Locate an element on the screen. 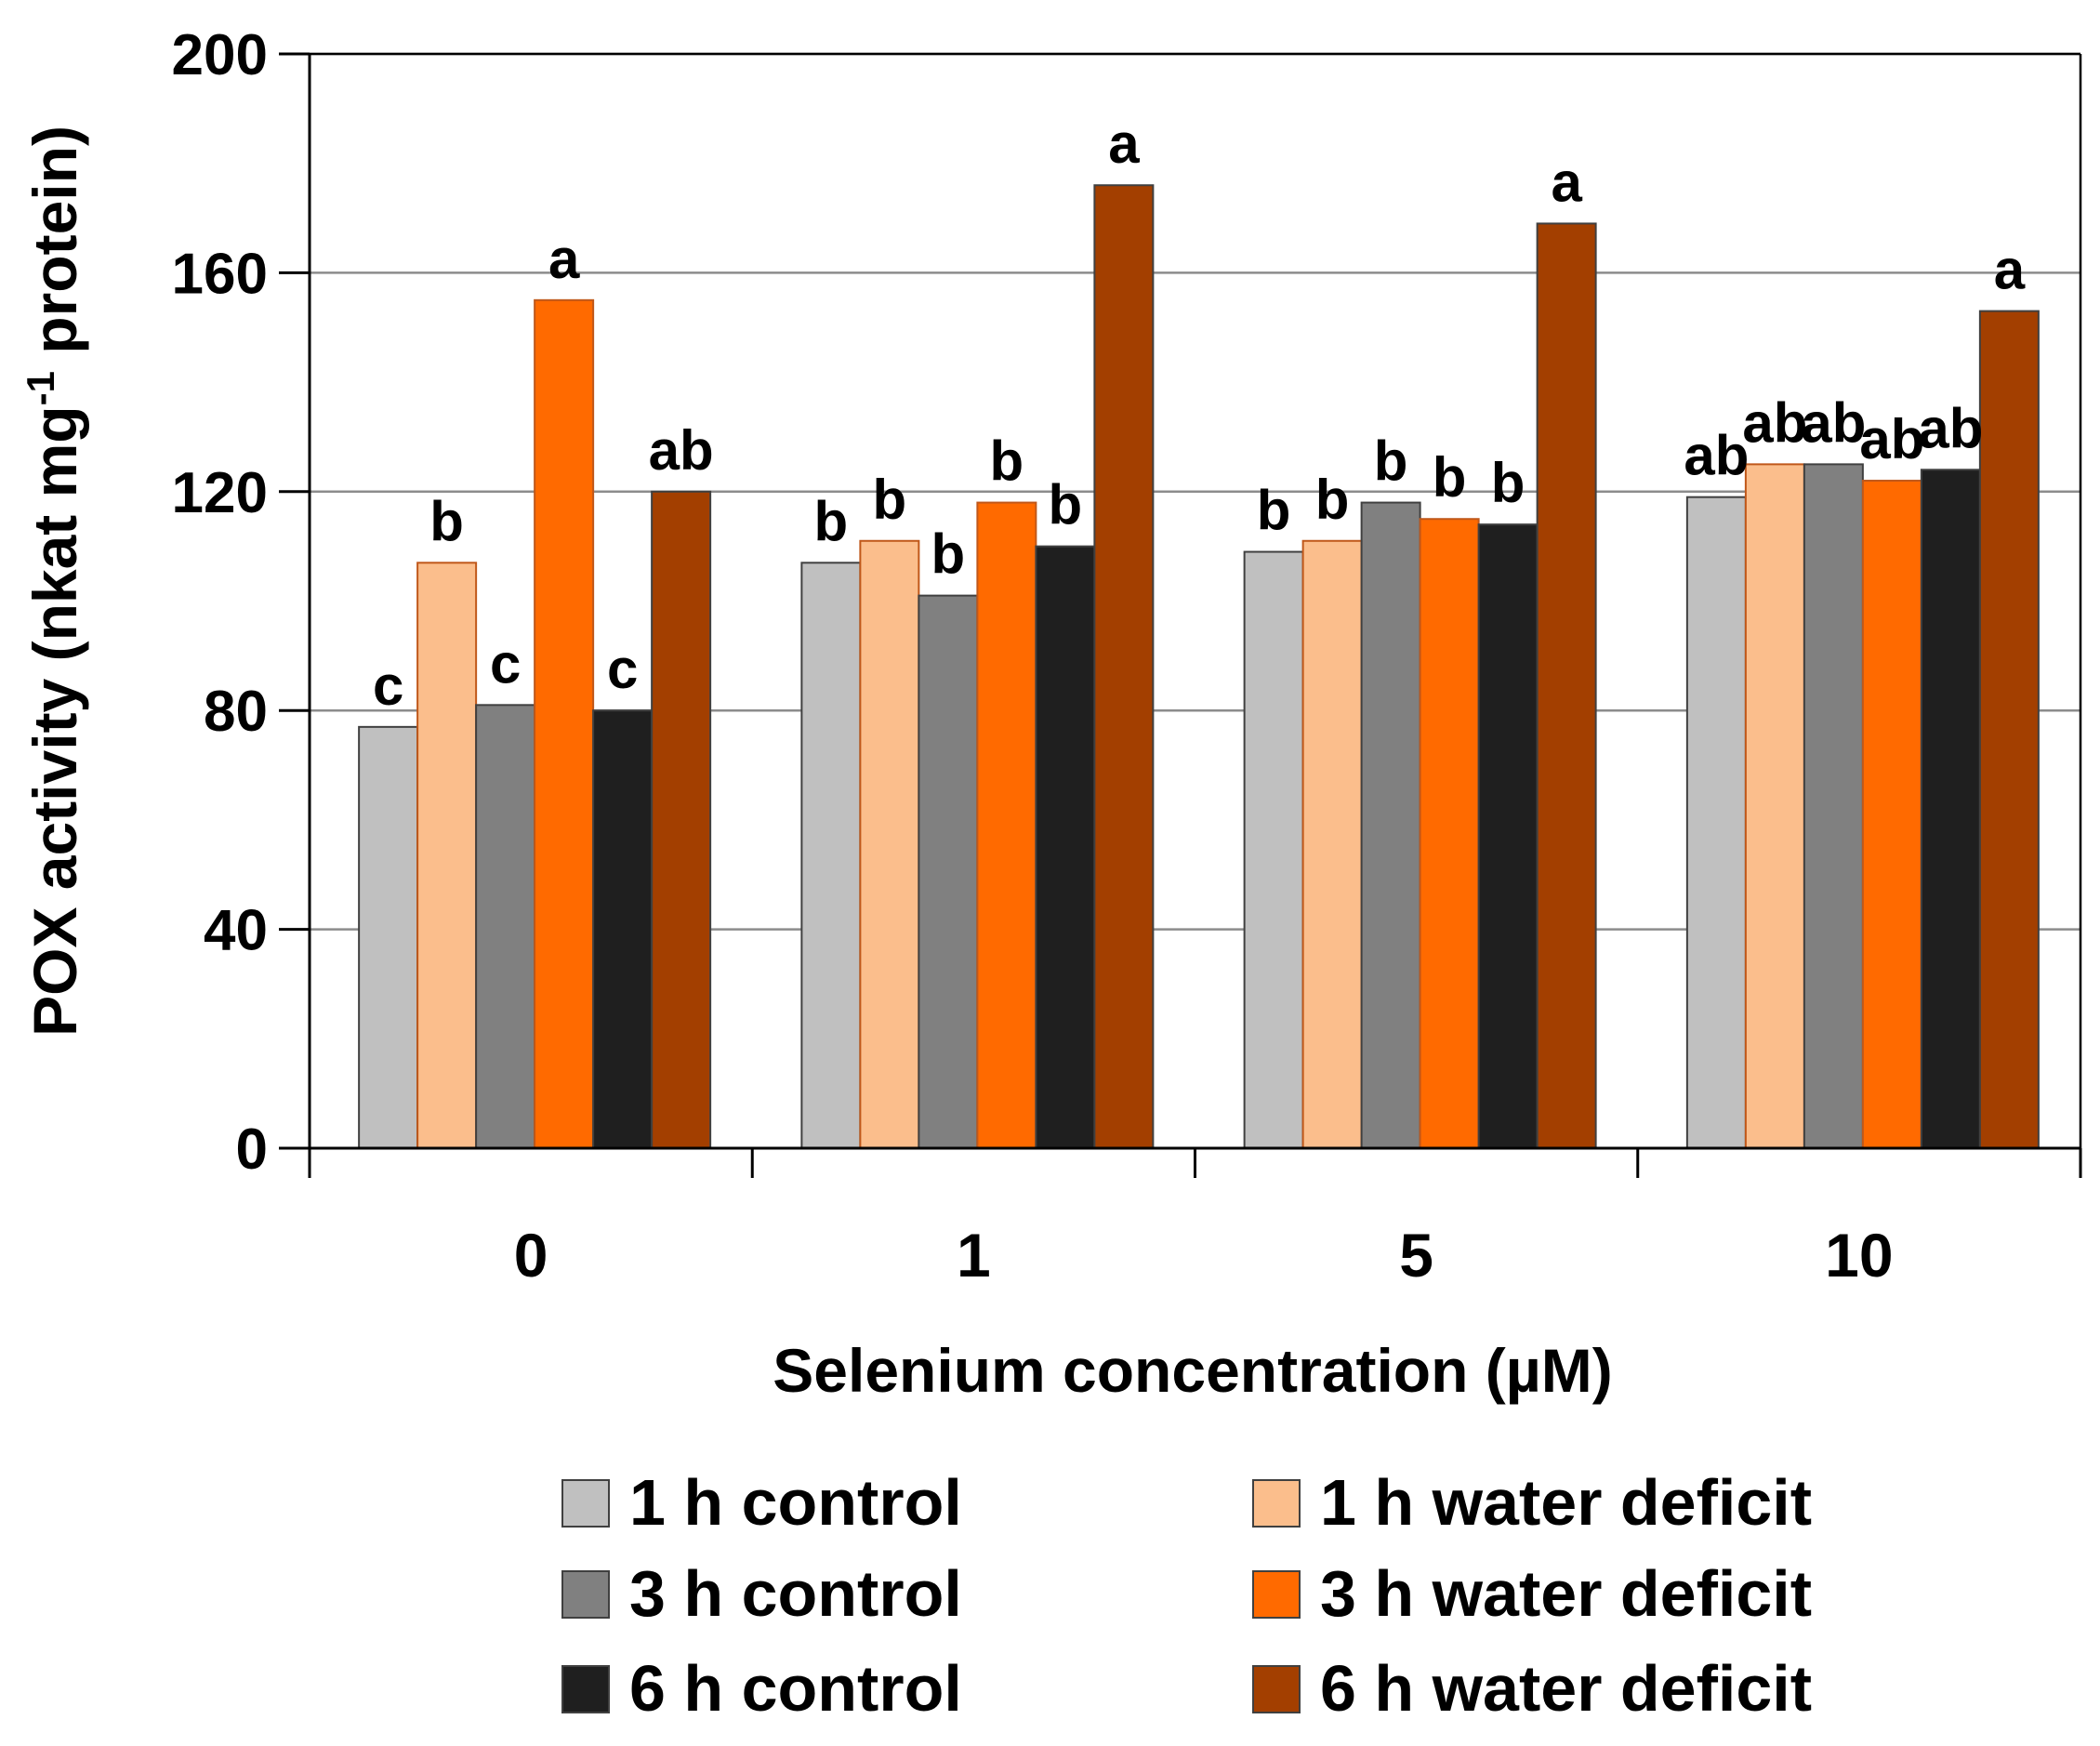  y-tick-label: 160 is located at coordinates (220, 274).